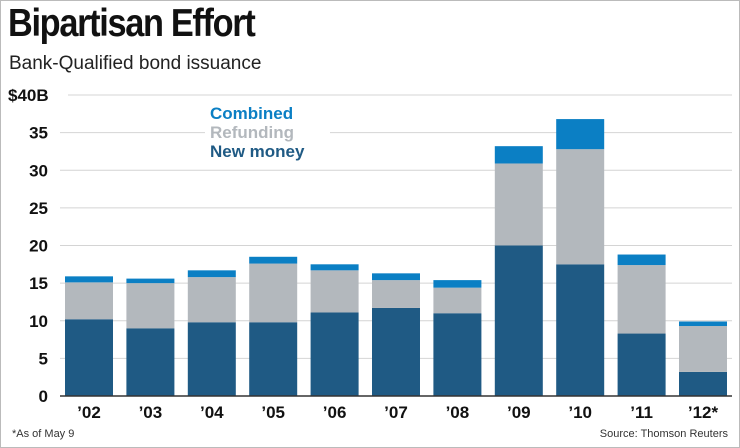 This screenshot has width=740, height=448. What do you see at coordinates (580, 412) in the screenshot?
I see `x-tick-label: ’10` at bounding box center [580, 412].